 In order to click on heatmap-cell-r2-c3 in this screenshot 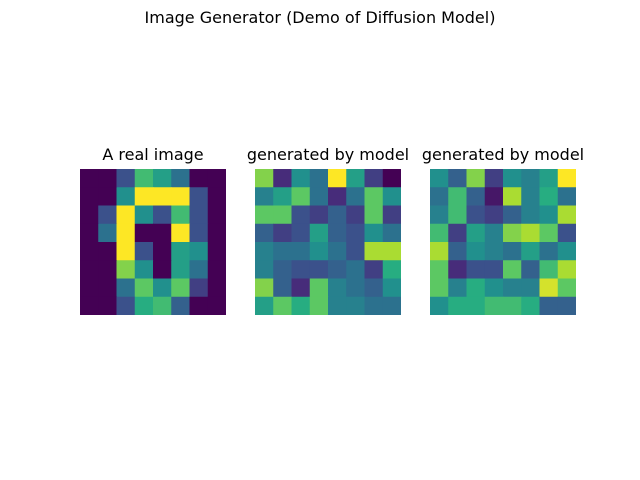, I will do `click(144, 215)`.